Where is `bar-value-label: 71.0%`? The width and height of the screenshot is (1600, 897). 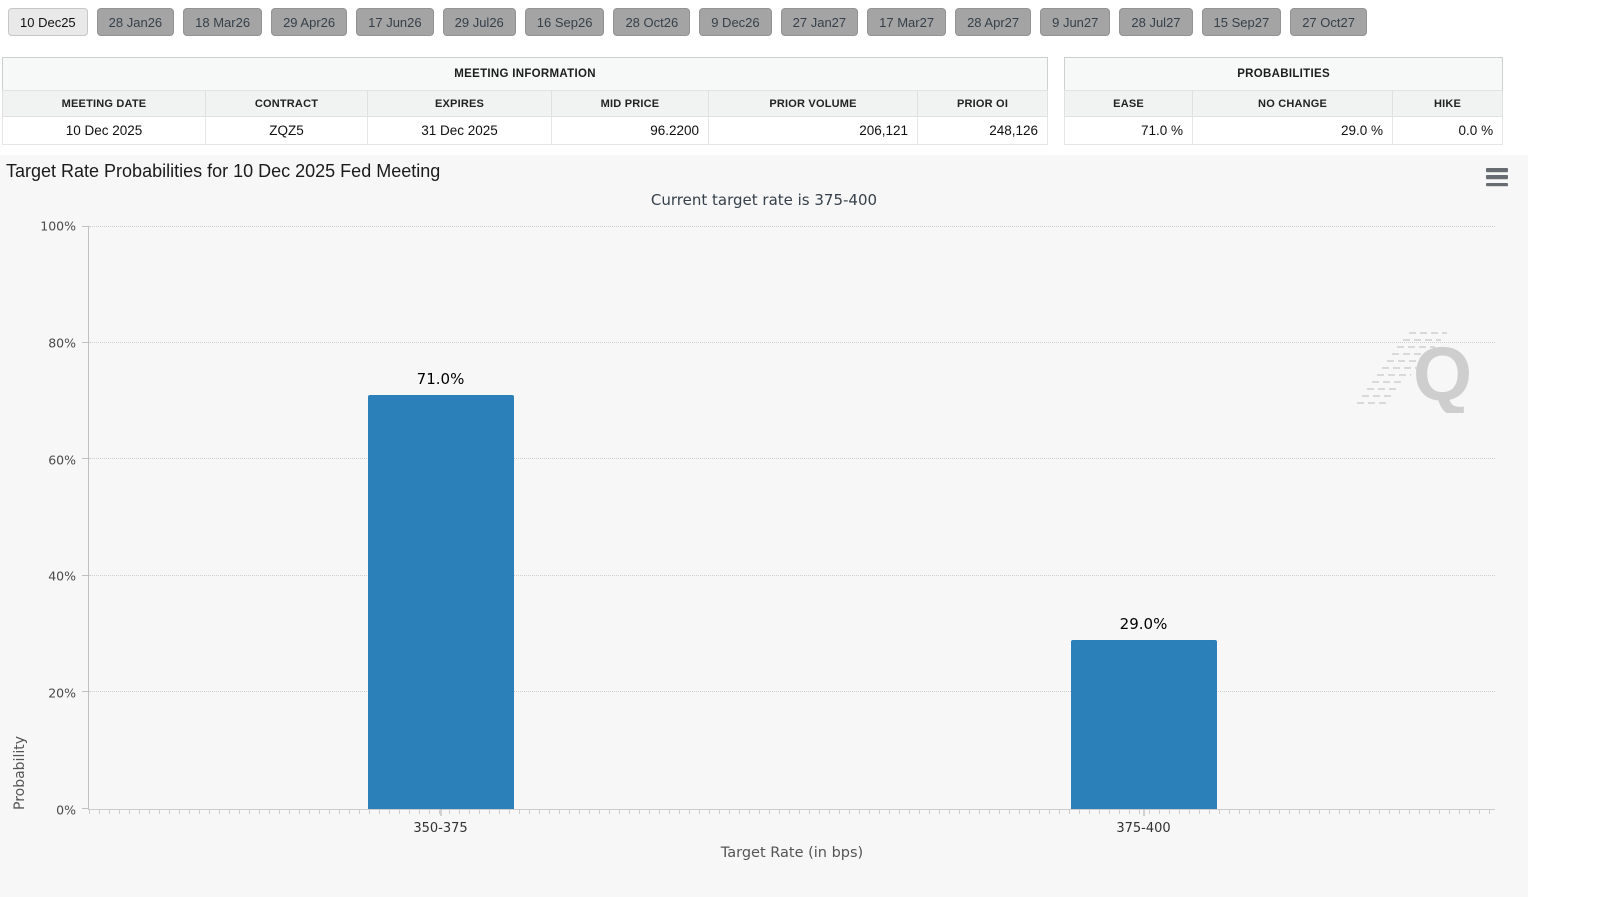 bar-value-label: 71.0% is located at coordinates (440, 379).